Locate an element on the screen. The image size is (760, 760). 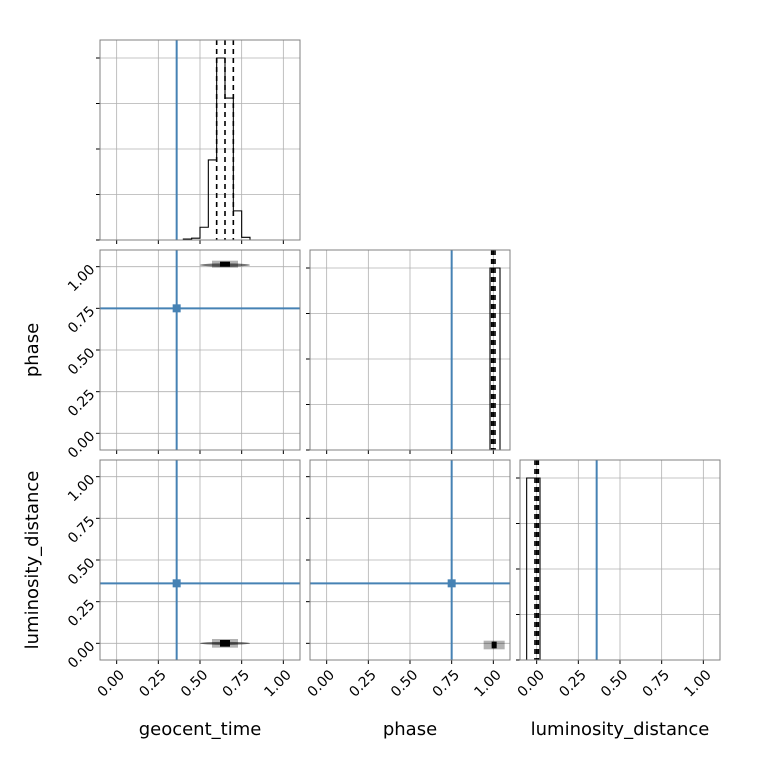
panel-phase-phase is located at coordinates (408, 351).